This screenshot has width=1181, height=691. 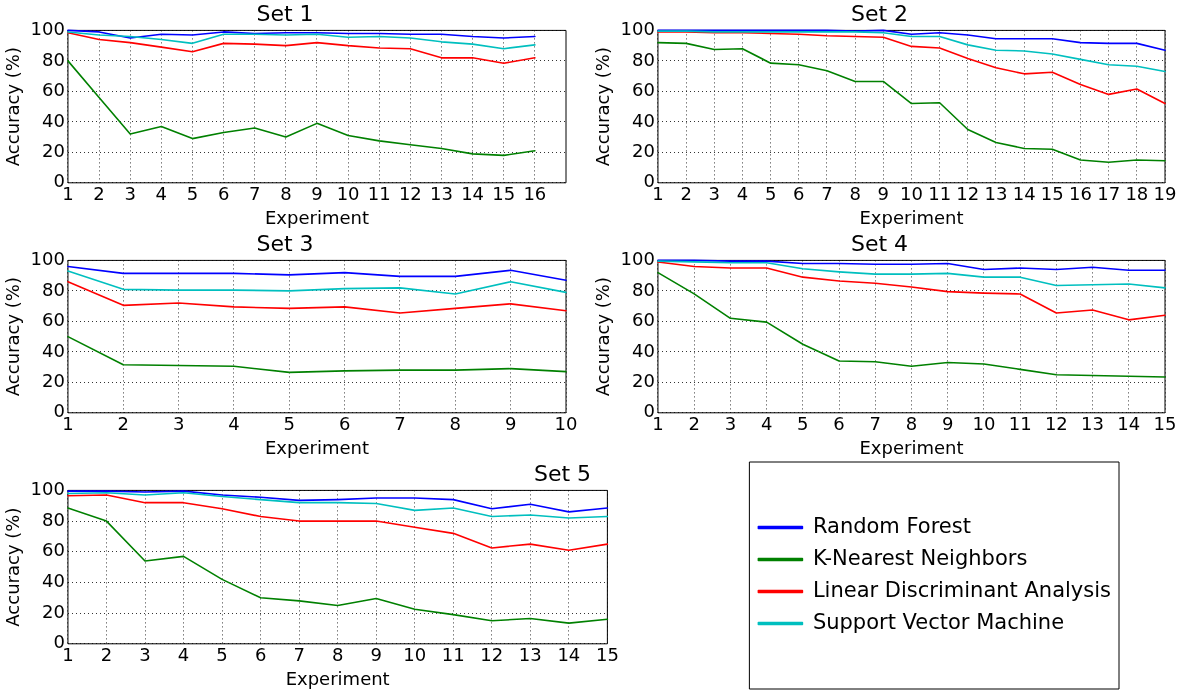 What do you see at coordinates (891, 525) in the screenshot?
I see `legend-label: Random Forest` at bounding box center [891, 525].